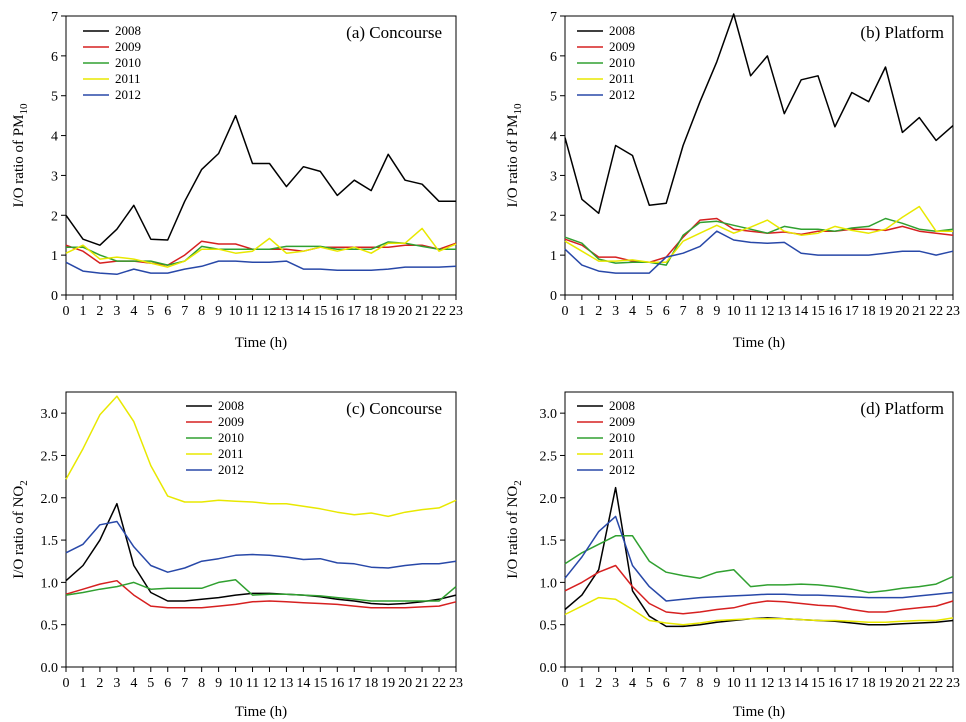 This screenshot has height=722, width=966. I want to click on panel-c-panel-label: (c) Concourse, so click(394, 408).